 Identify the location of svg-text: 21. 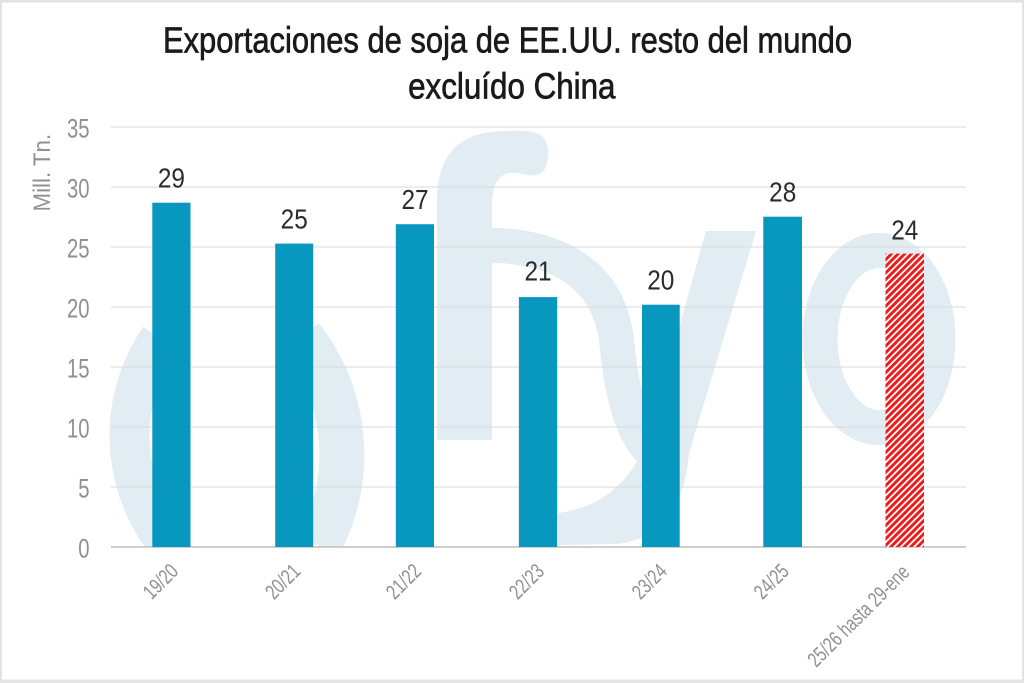
(537, 271).